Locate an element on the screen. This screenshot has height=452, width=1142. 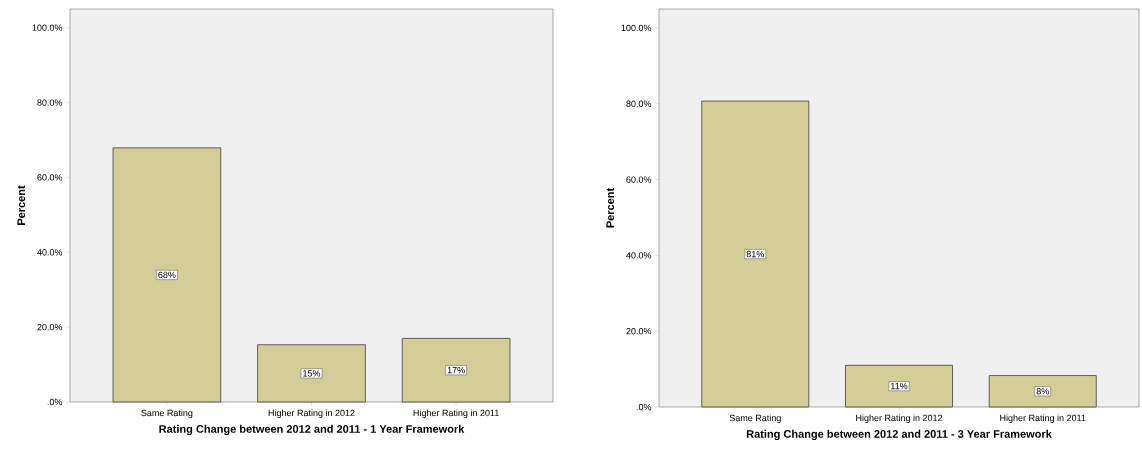
data-label: 11% is located at coordinates (899, 386).